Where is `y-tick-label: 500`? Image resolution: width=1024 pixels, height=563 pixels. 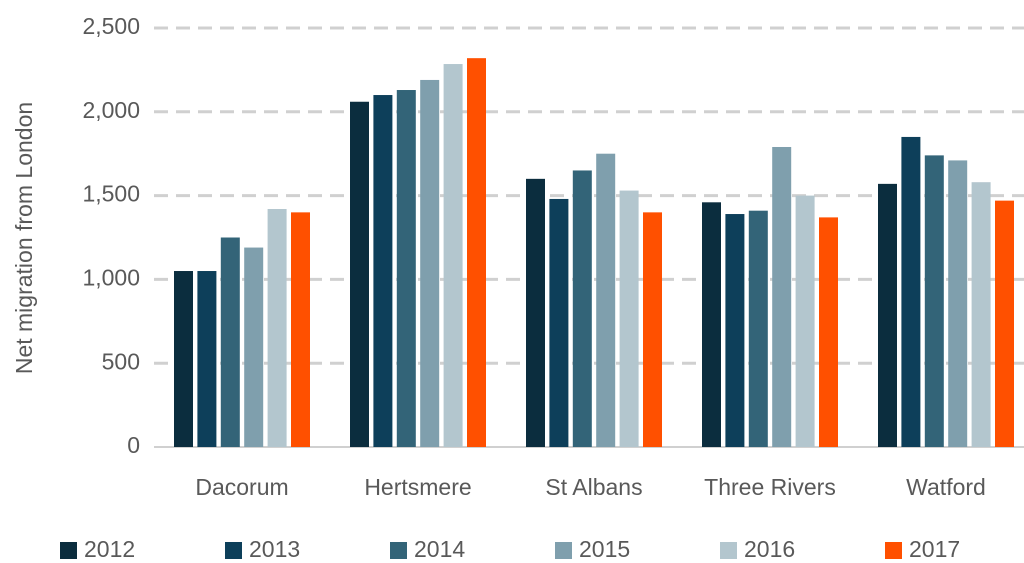 y-tick-label: 500 is located at coordinates (121, 361).